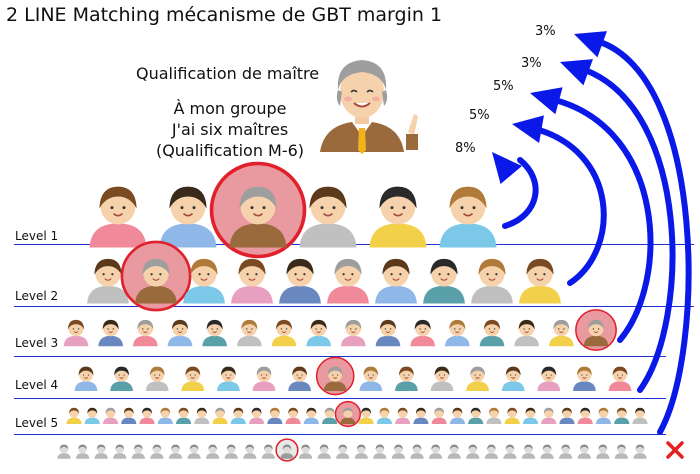  Describe the element at coordinates (465, 148) in the screenshot. I see `percentage-label: 8%` at that location.